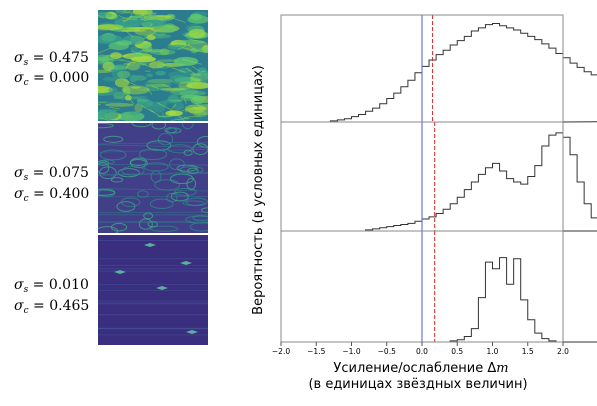  Describe the element at coordinates (258, 190) in the screenshot. I see `y-axis-label: Вероятность (в условных единицах)` at that location.